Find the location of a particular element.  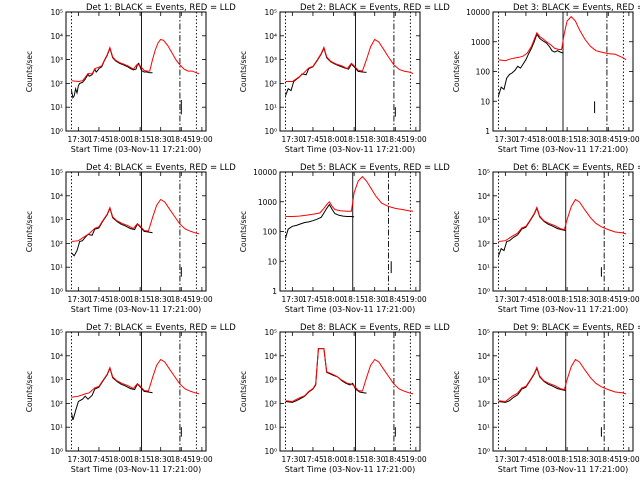

panel-title: Det 8: BLACK = Events, RED = LLD is located at coordinates (375, 328).